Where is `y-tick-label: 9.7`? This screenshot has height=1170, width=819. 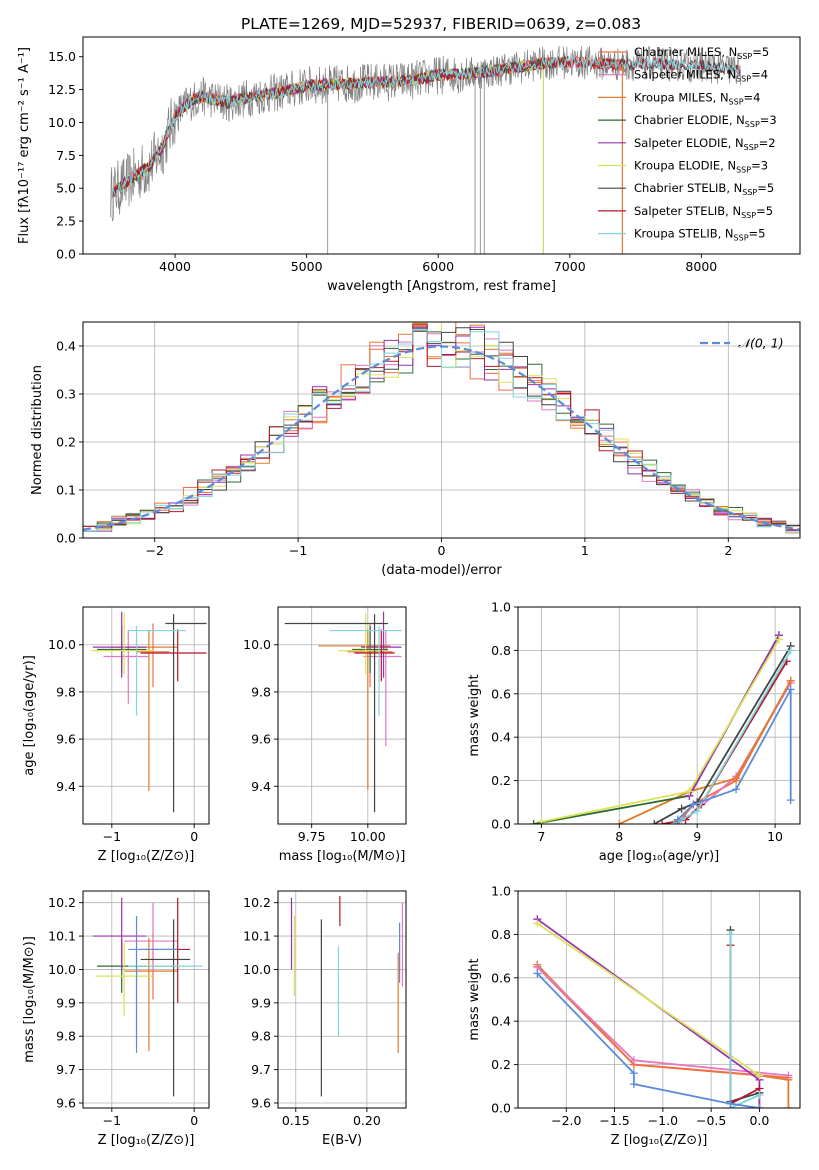
y-tick-label: 9.7 is located at coordinates (261, 1069).